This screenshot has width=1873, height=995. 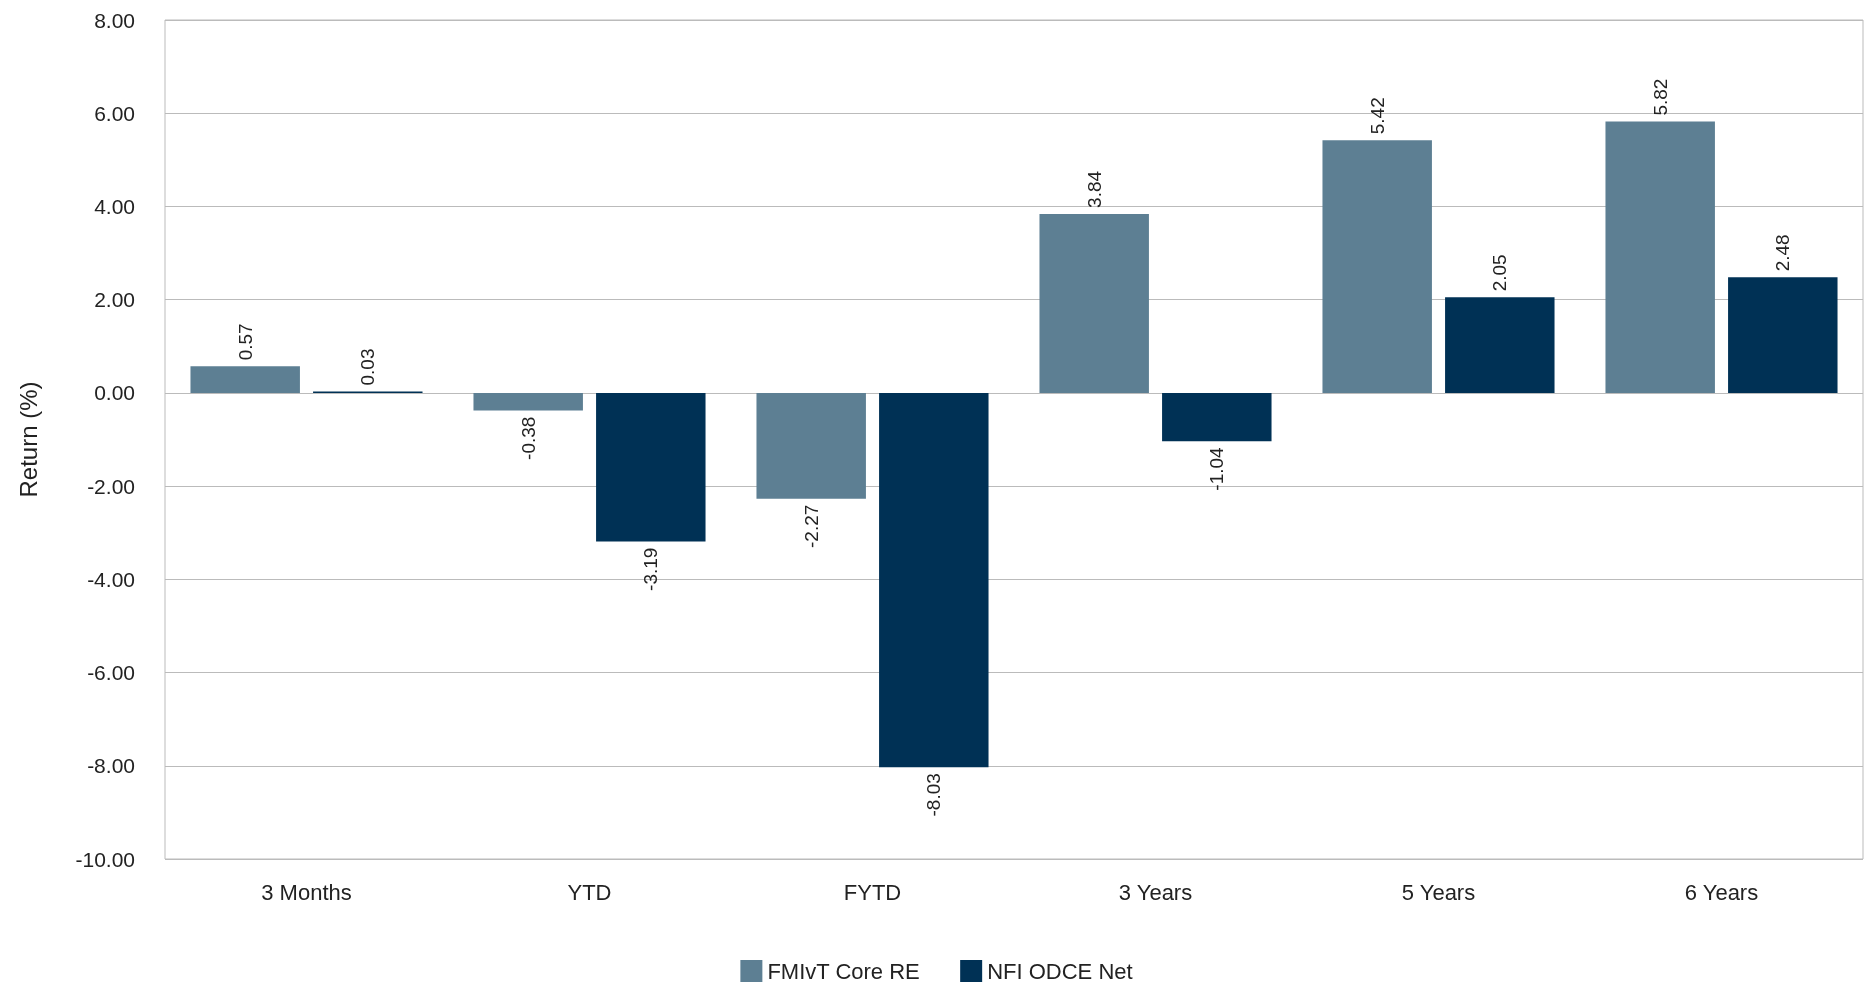 I want to click on x-tick-label: 5 Years, so click(x=1438, y=892).